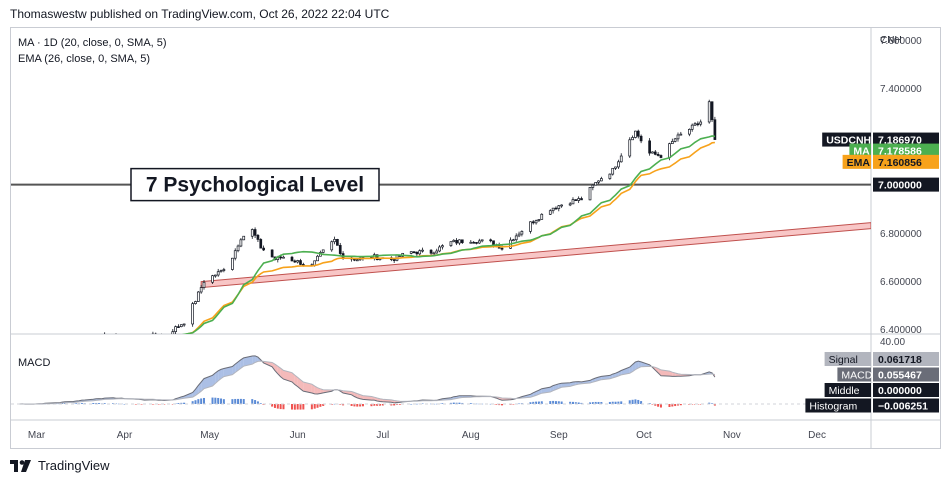 The height and width of the screenshot is (484, 951). What do you see at coordinates (382, 435) in the screenshot?
I see `x-tick-label: Jul` at bounding box center [382, 435].